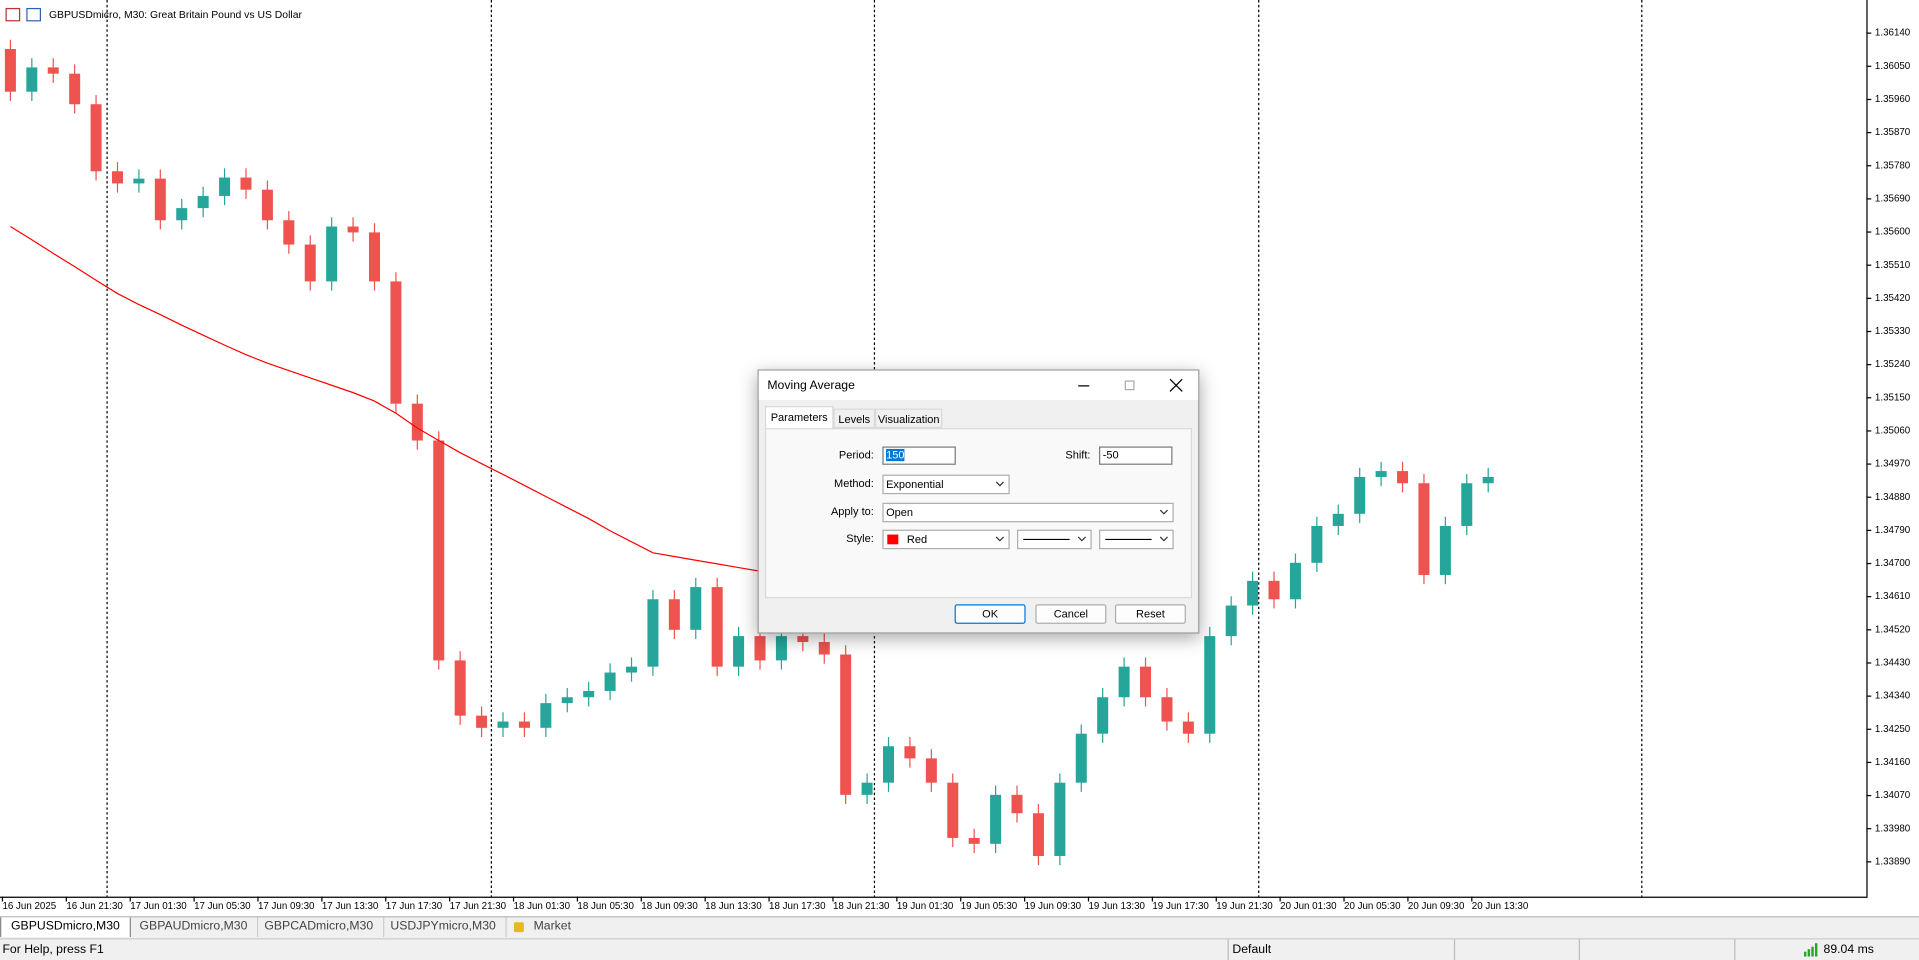 The width and height of the screenshot is (1919, 960). I want to click on period-value: 150, so click(895, 455).